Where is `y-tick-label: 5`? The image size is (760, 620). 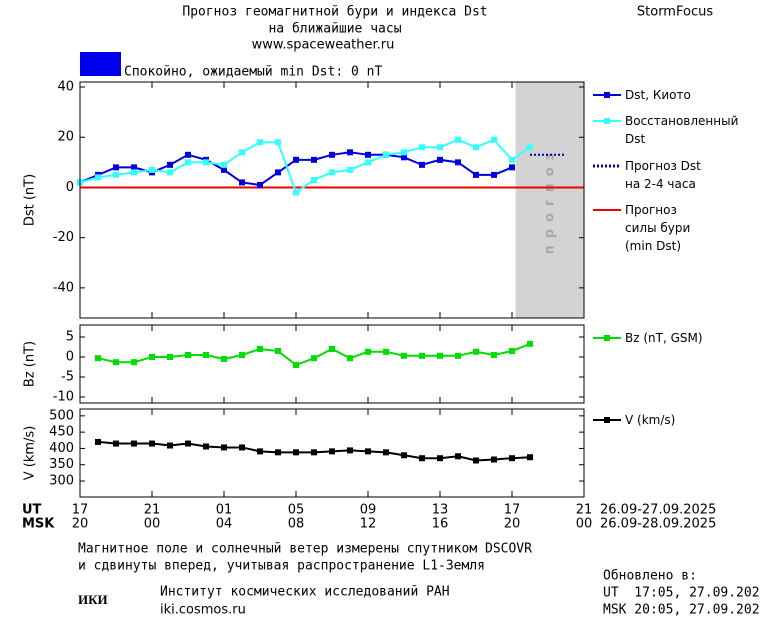 y-tick-label: 5 is located at coordinates (70, 337).